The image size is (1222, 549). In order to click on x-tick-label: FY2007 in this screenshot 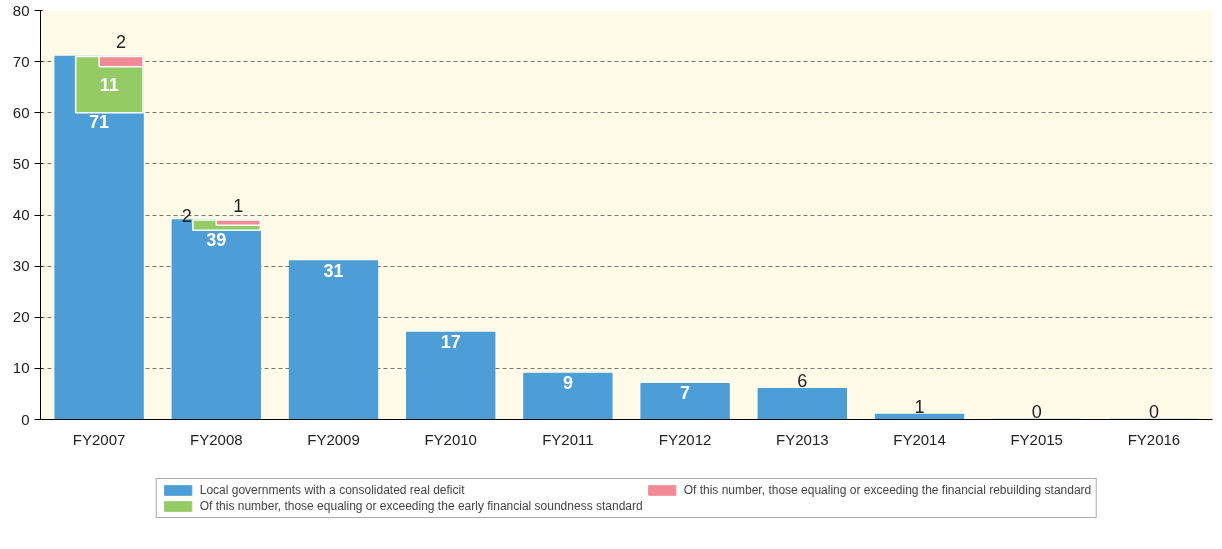, I will do `click(99, 439)`.